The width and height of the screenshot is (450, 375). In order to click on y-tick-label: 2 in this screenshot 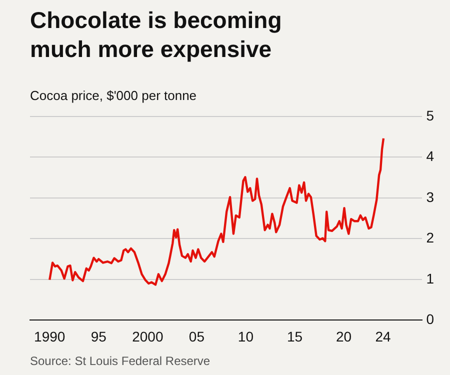, I will do `click(430, 238)`.